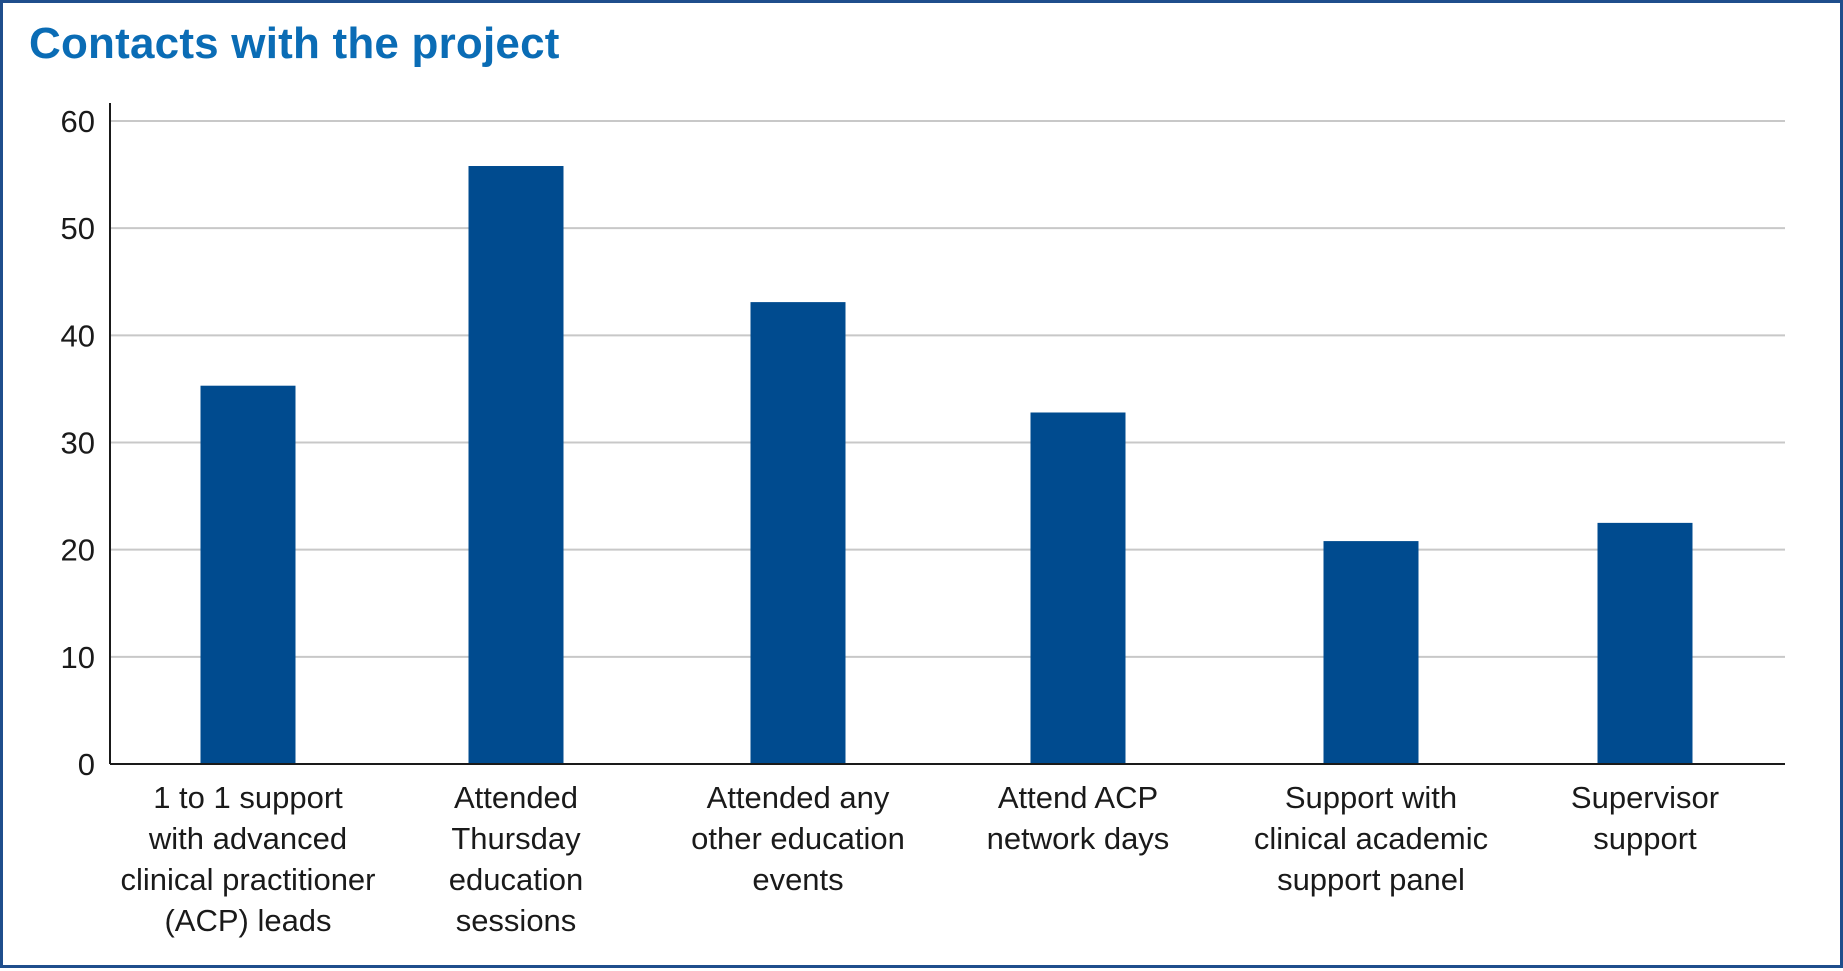  I want to click on x-category-label-line: sessions, so click(516, 920).